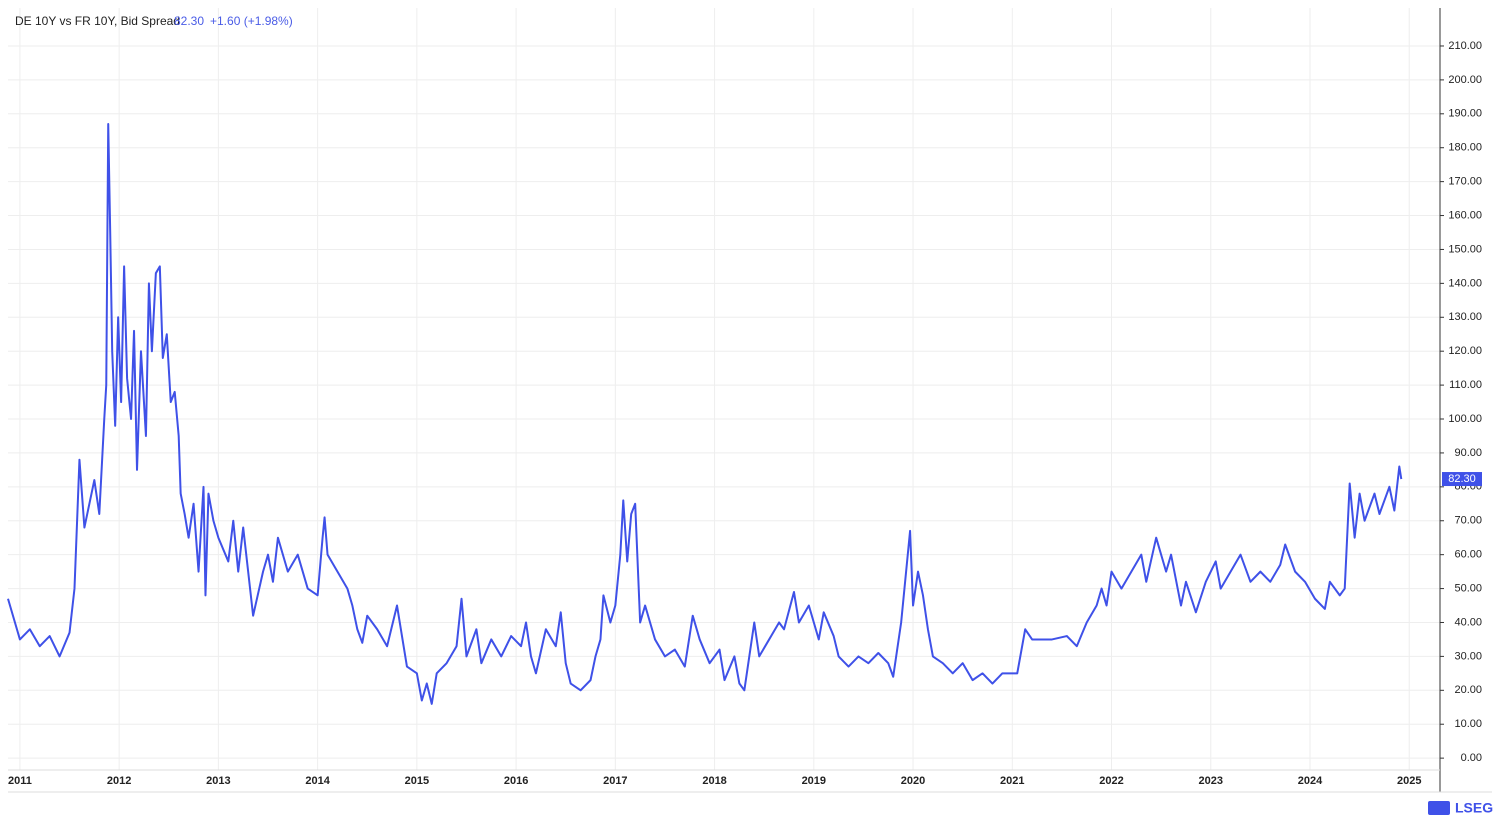  What do you see at coordinates (1465, 182) in the screenshot?
I see `y-tick-label: 170.00` at bounding box center [1465, 182].